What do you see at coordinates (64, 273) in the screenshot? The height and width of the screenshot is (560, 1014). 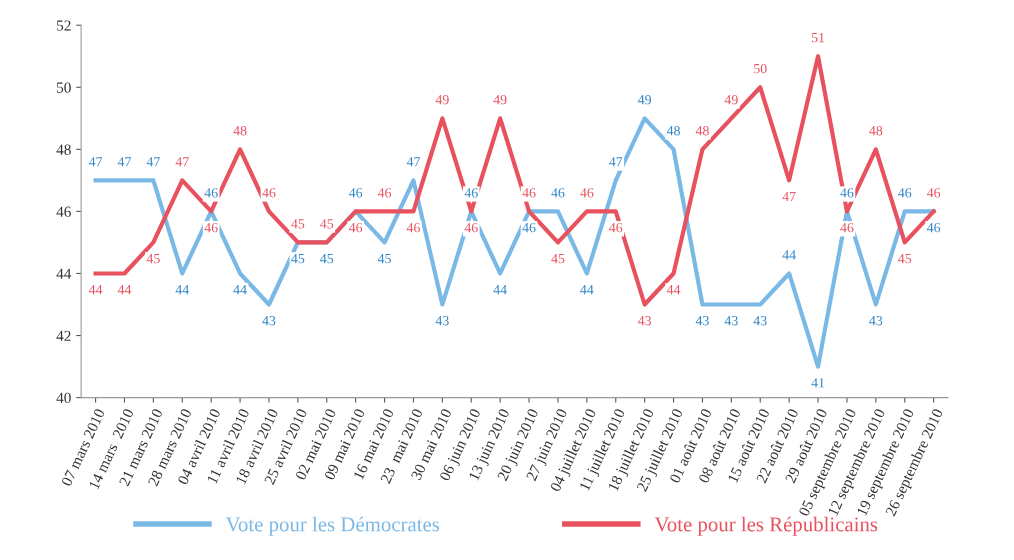 I see `y-tick-label: 44` at bounding box center [64, 273].